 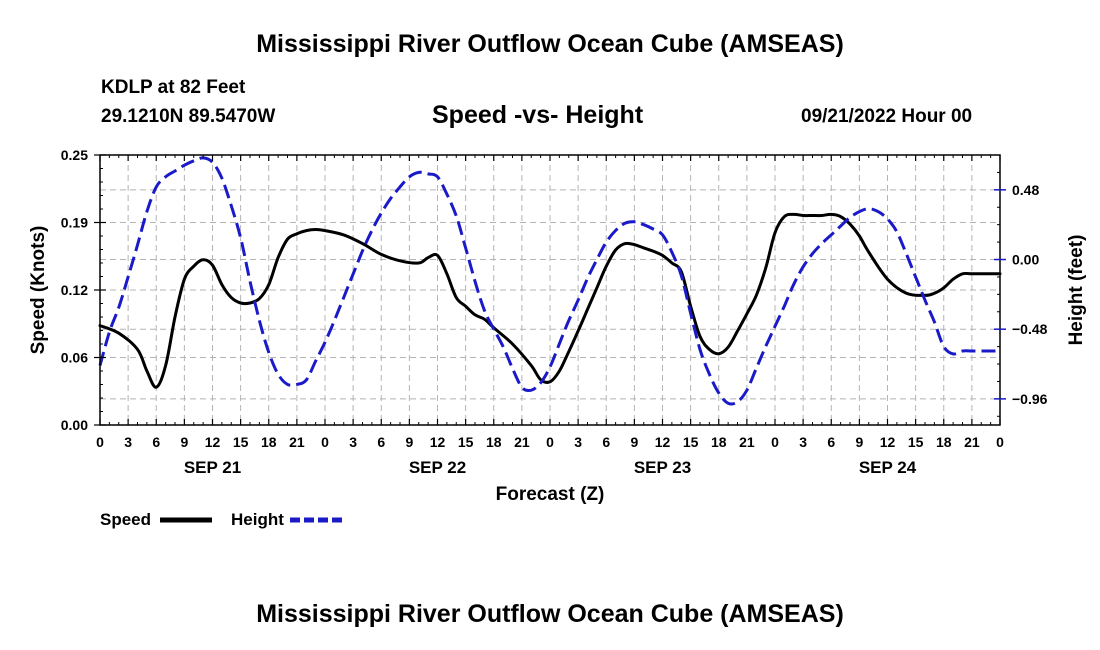 I want to click on station-label: KDLP at 82 Feet, so click(x=173, y=87).